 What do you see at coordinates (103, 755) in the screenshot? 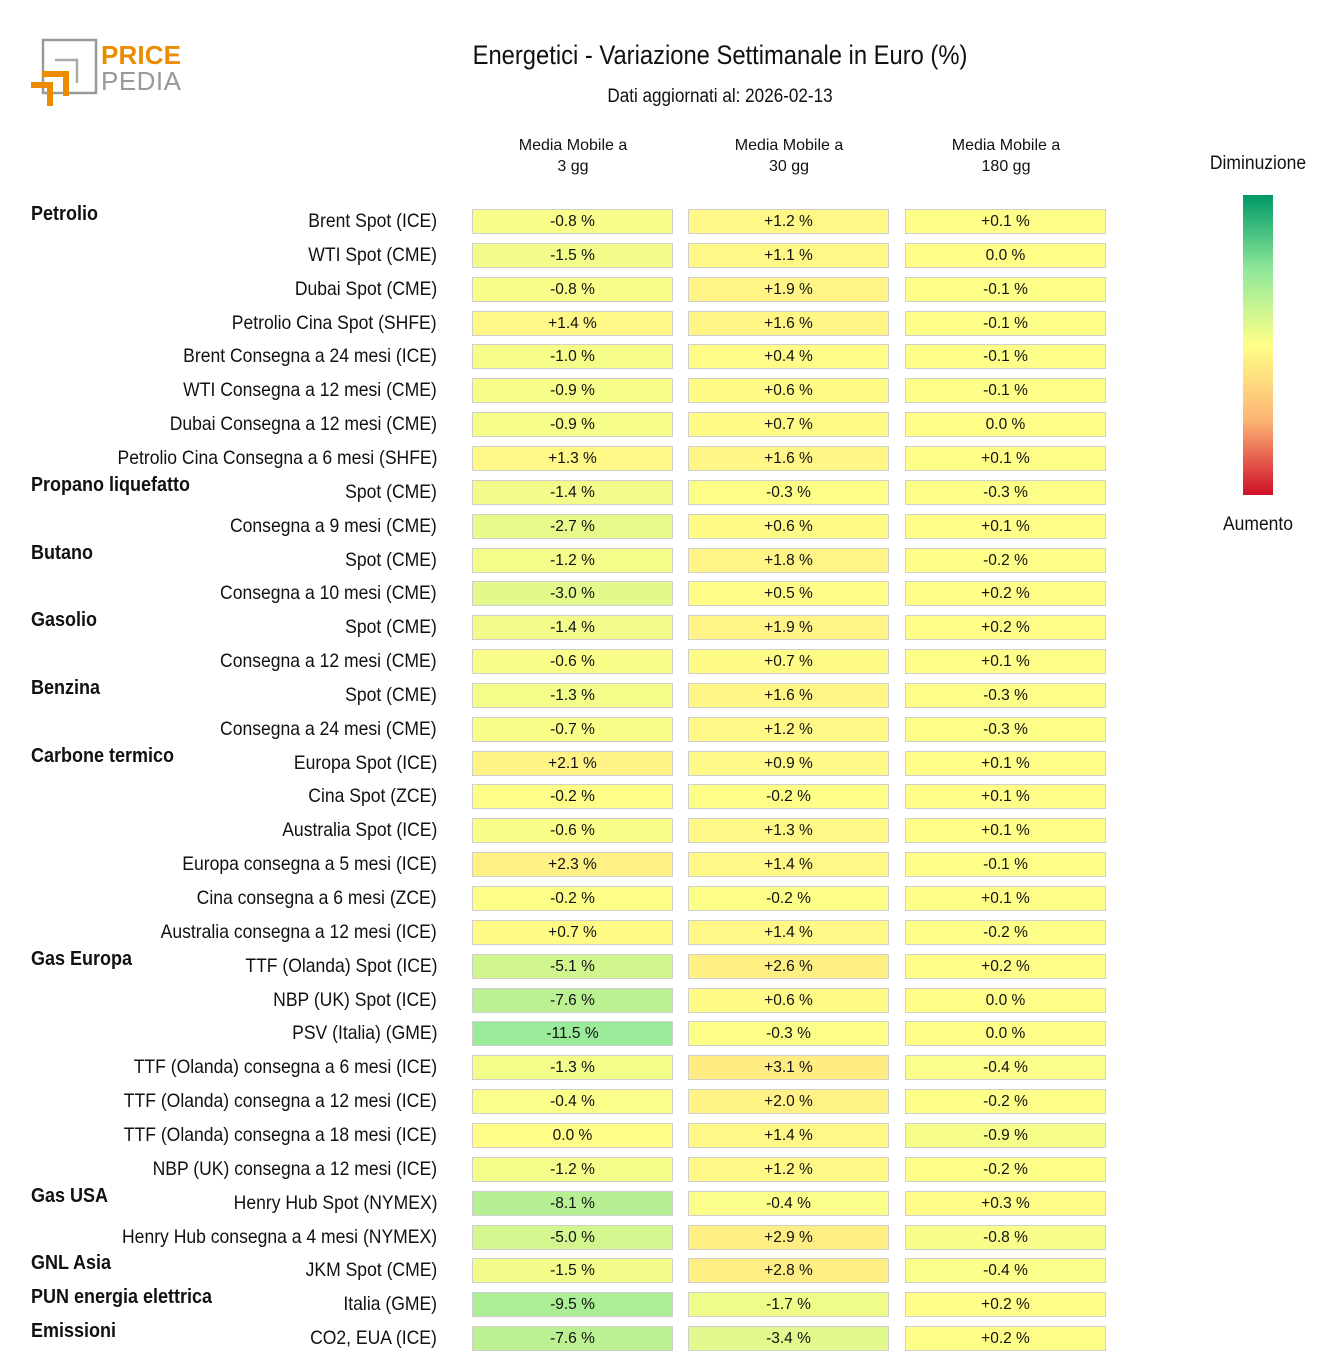
I see `group-label: Carbone termico` at bounding box center [103, 755].